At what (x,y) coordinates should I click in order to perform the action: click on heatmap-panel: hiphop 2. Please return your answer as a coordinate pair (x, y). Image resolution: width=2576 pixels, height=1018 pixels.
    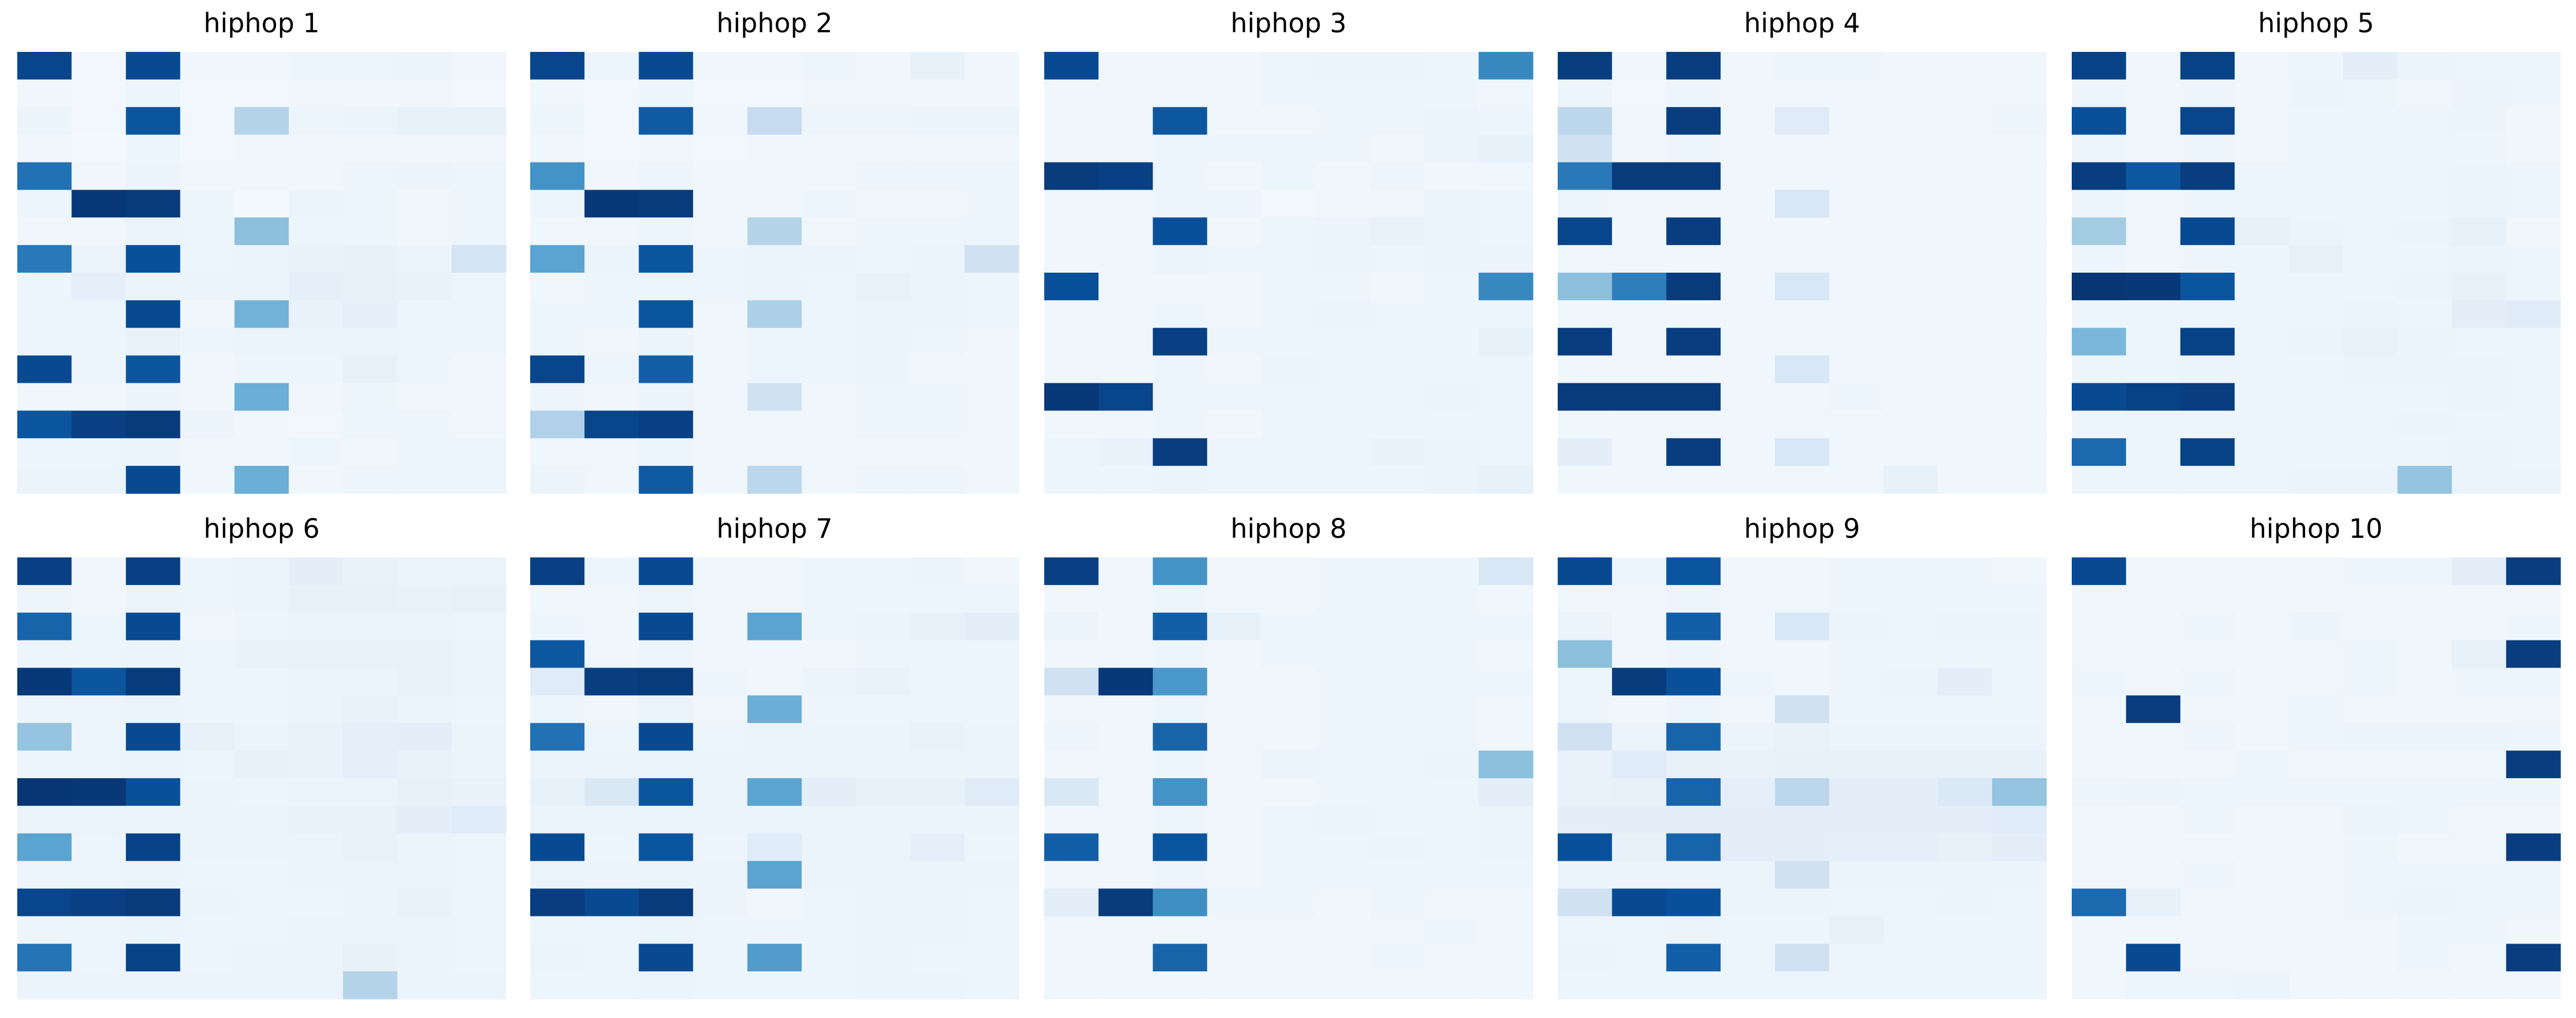
    Looking at the image, I should click on (774, 250).